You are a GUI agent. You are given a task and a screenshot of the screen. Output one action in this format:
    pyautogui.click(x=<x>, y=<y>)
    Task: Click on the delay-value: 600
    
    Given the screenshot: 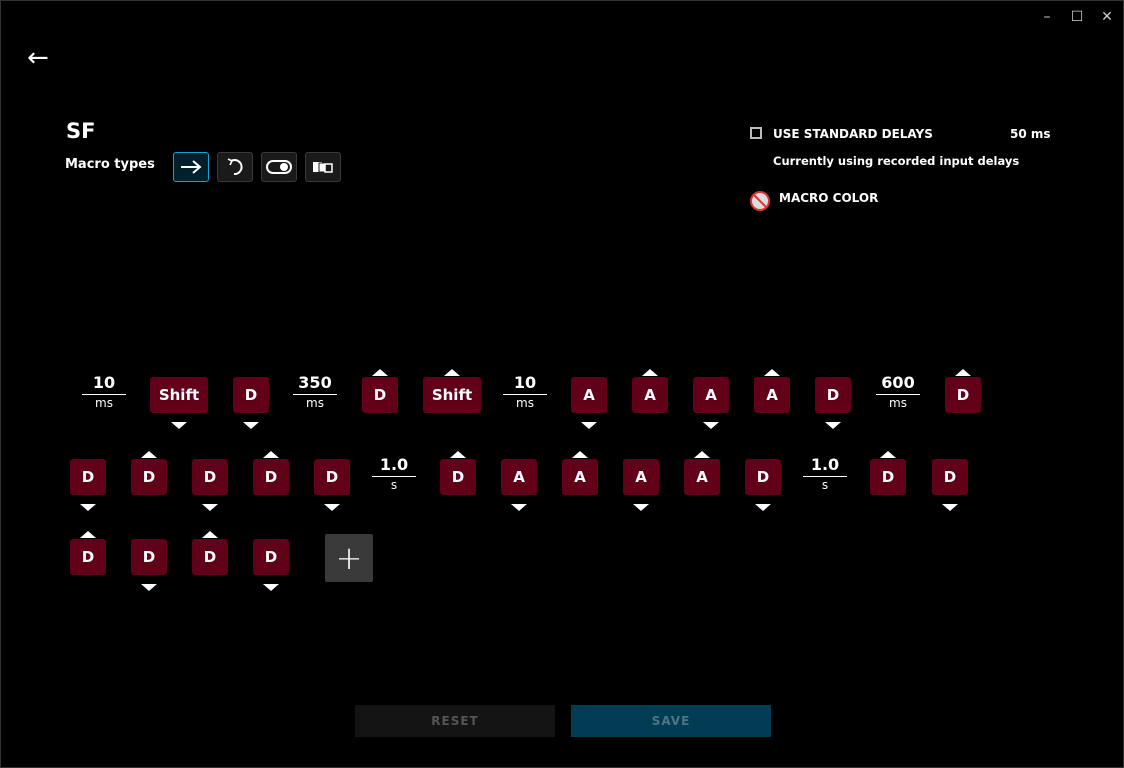 What is the action you would take?
    pyautogui.click(x=898, y=384)
    